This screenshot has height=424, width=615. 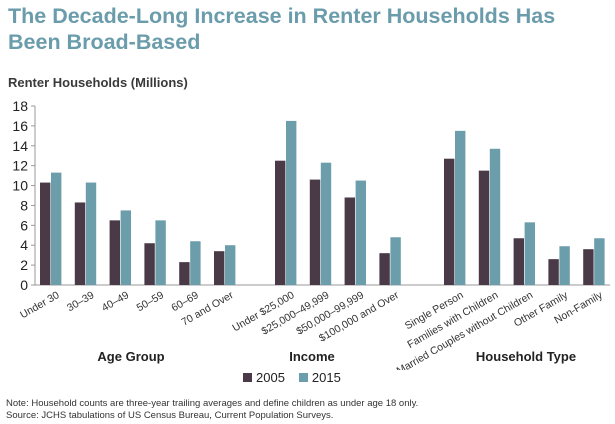 I want to click on group-label: Age Group, so click(x=130, y=356).